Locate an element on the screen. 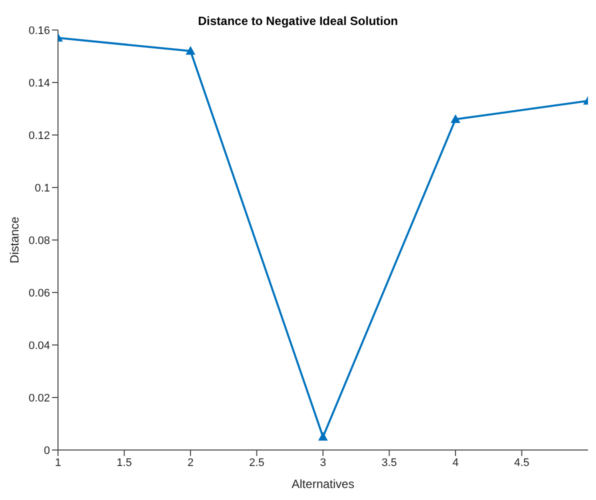  x-tick-label: 1.5 is located at coordinates (124, 462).